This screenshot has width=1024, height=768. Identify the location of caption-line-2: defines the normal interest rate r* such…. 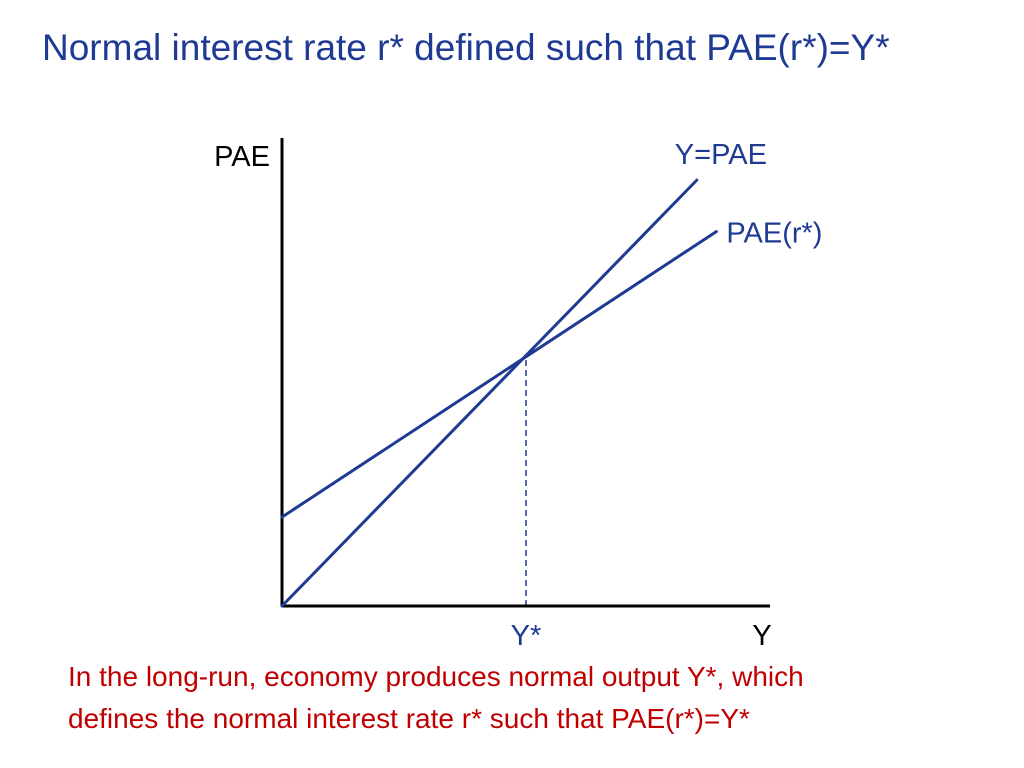
(409, 718).